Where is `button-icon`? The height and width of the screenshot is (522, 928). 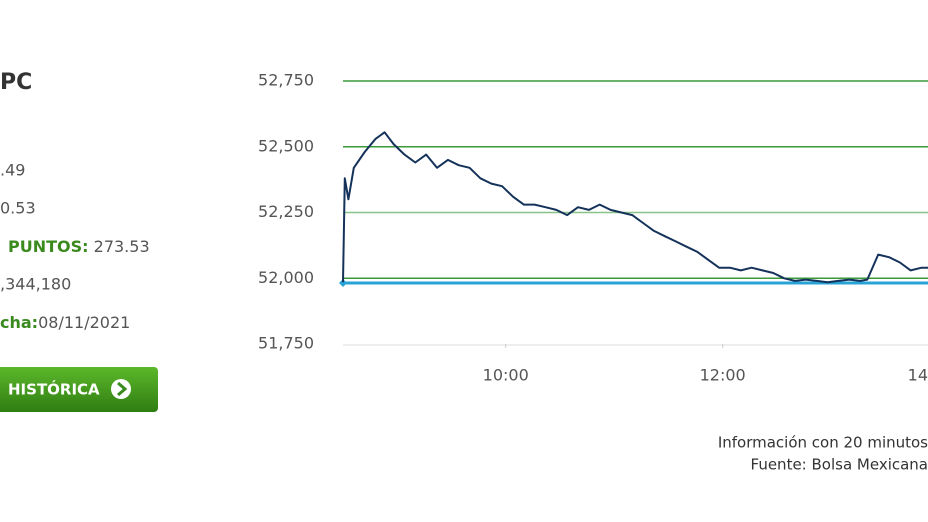 button-icon is located at coordinates (121, 389).